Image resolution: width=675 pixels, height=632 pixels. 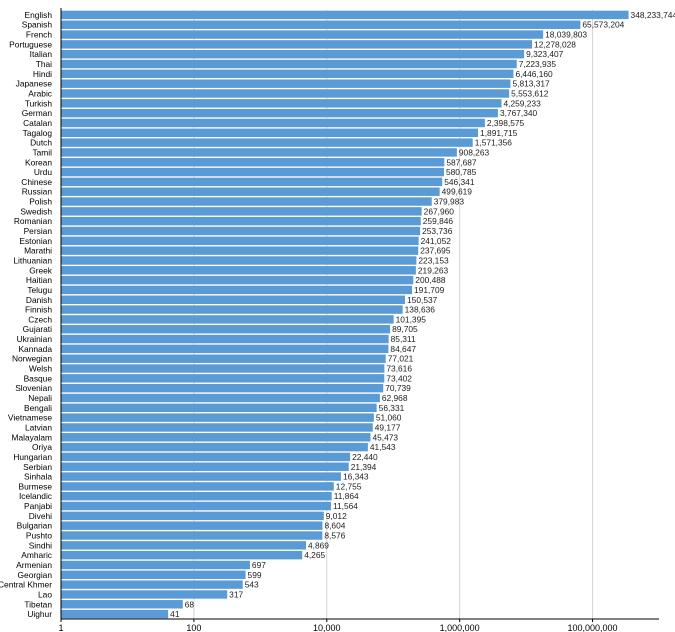 What do you see at coordinates (36, 555) in the screenshot?
I see `category-label: Amharic` at bounding box center [36, 555].